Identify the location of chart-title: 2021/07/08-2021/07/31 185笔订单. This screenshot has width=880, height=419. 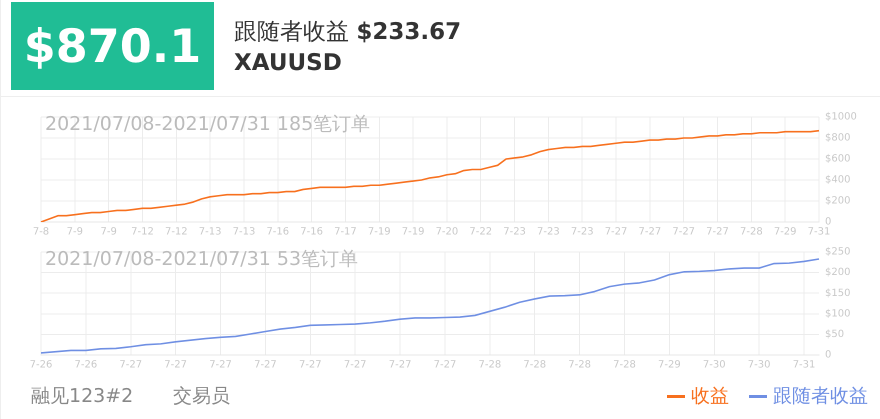
(207, 124).